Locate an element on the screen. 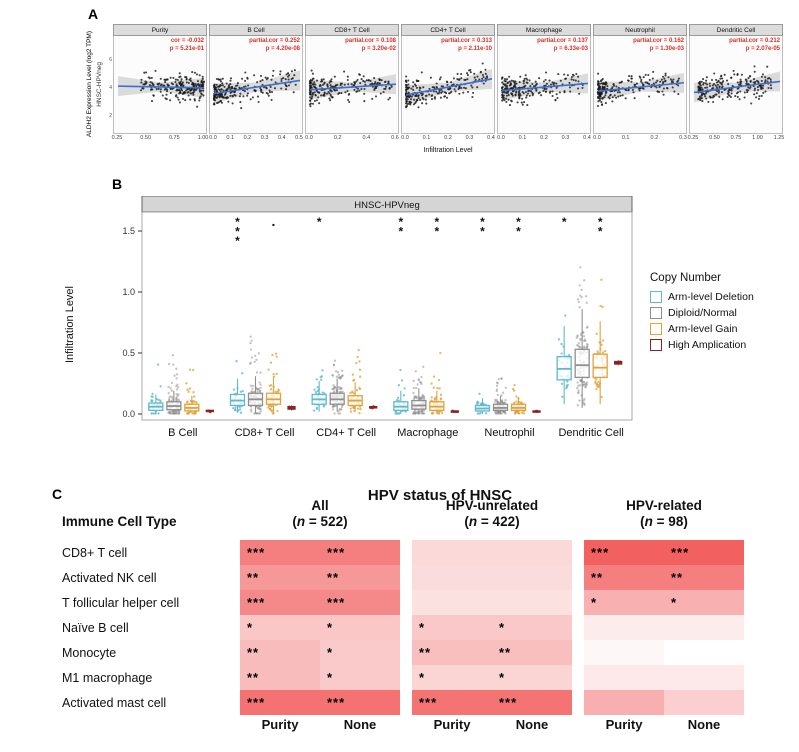  scatter-plot-area: partial.cor = 0.137 p = 6.33e-03 is located at coordinates (544, 85).